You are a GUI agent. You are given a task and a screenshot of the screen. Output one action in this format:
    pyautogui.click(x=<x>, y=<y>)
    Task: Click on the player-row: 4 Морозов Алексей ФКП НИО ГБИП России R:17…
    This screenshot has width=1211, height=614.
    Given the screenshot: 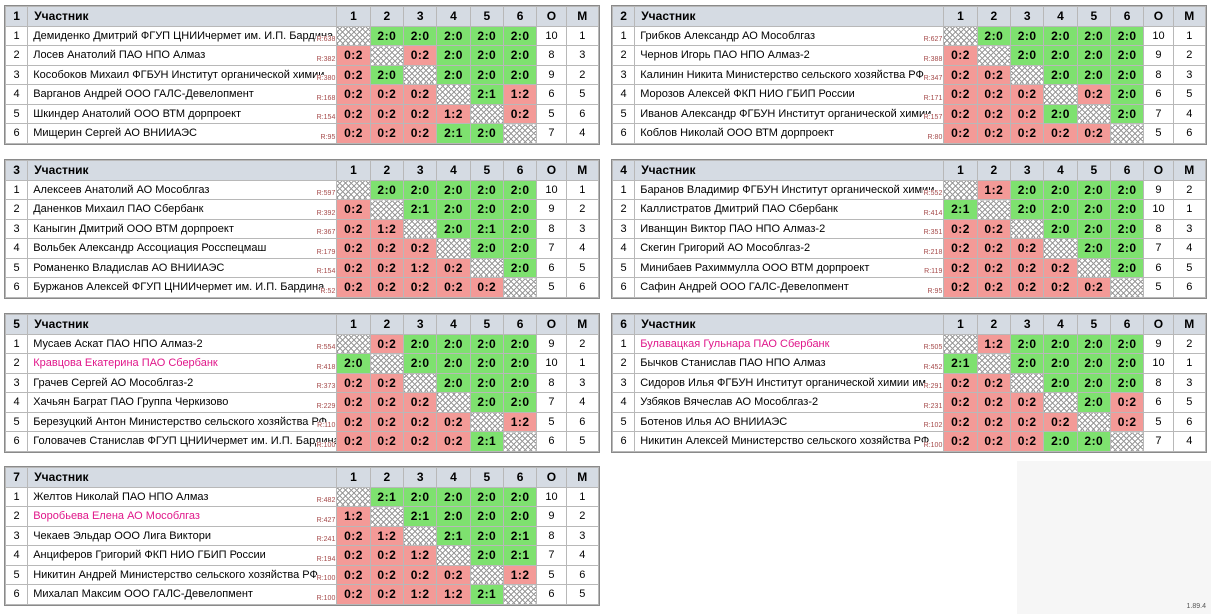 What is the action you would take?
    pyautogui.click(x=909, y=94)
    